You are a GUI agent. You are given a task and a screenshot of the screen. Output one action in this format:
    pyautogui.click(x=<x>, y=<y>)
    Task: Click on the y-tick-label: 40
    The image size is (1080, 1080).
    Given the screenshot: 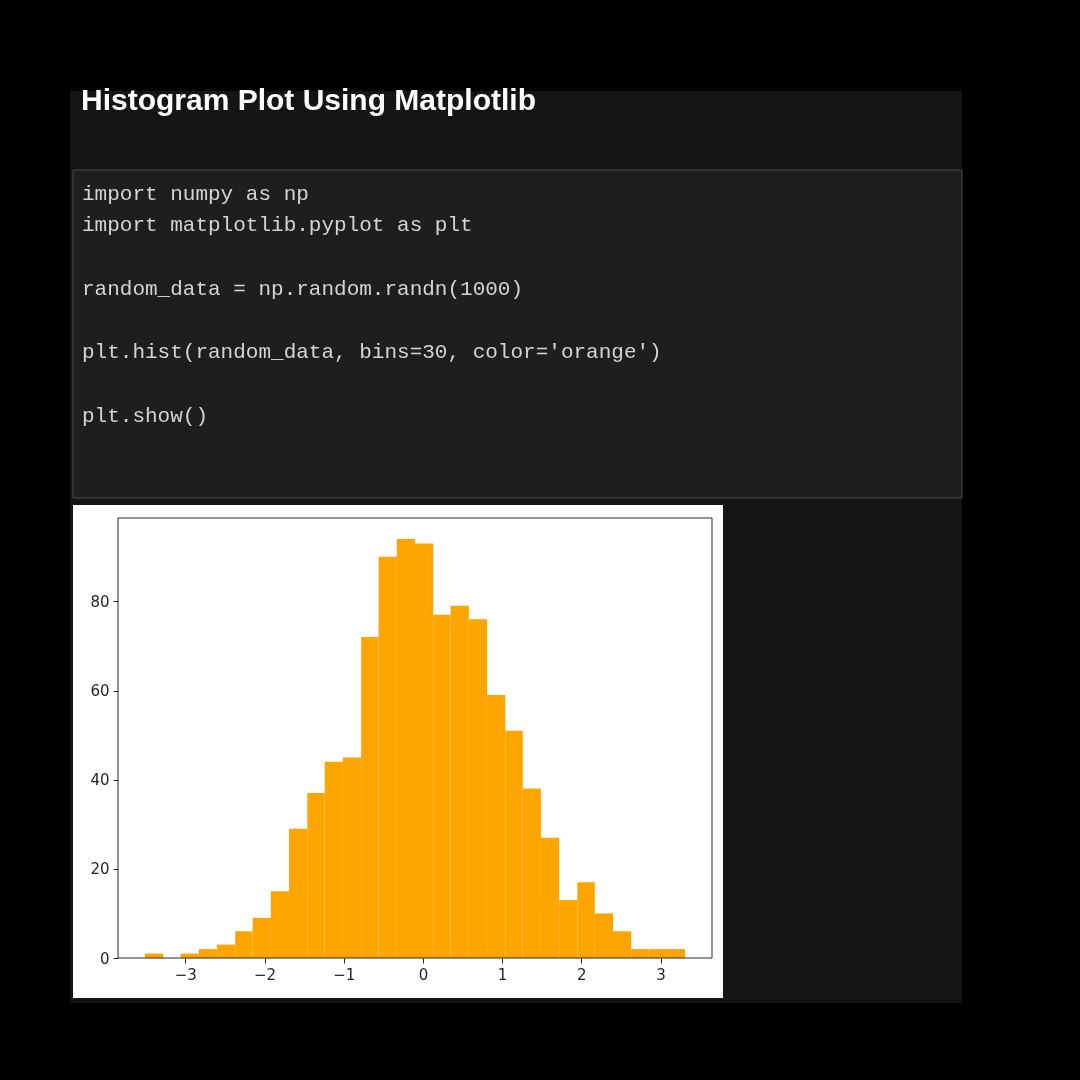 What is the action you would take?
    pyautogui.click(x=100, y=780)
    